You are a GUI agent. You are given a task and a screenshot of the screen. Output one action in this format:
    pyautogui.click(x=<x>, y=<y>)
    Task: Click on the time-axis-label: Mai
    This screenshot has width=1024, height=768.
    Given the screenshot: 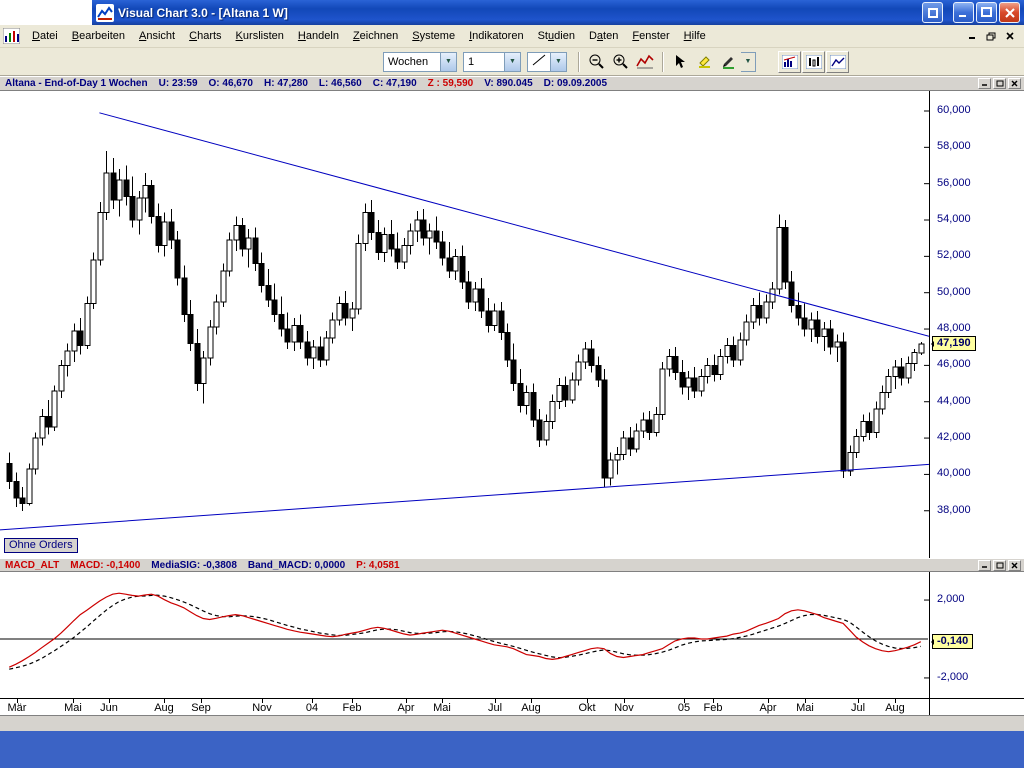 What is the action you would take?
    pyautogui.click(x=442, y=708)
    